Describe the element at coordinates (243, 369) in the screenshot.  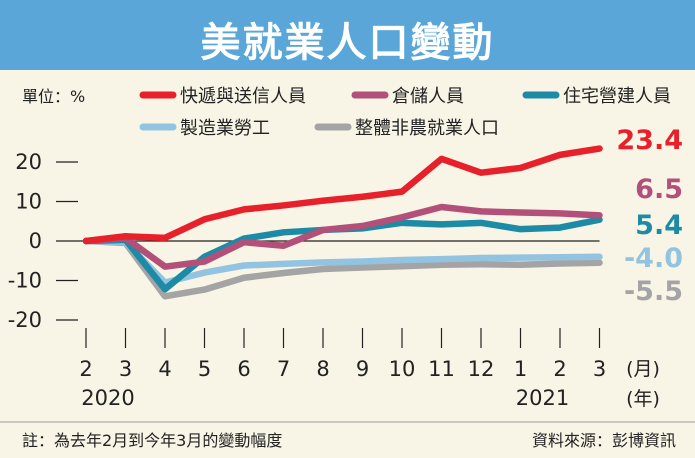
I see `x-tick-label: 6` at that location.